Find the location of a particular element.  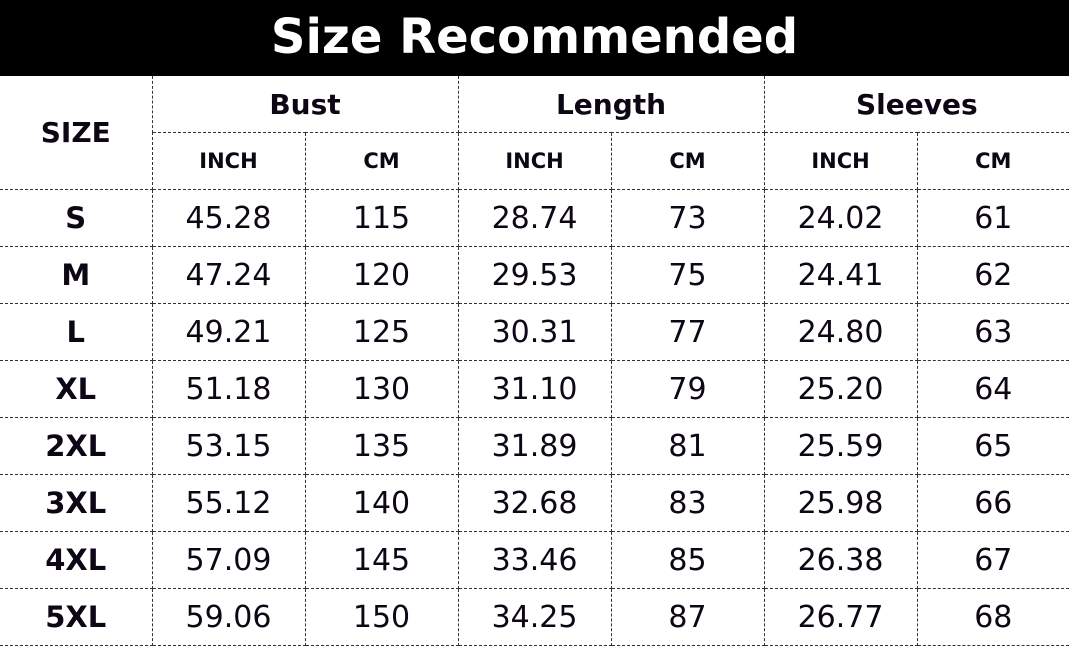

value-cell: 63 is located at coordinates (992, 332).